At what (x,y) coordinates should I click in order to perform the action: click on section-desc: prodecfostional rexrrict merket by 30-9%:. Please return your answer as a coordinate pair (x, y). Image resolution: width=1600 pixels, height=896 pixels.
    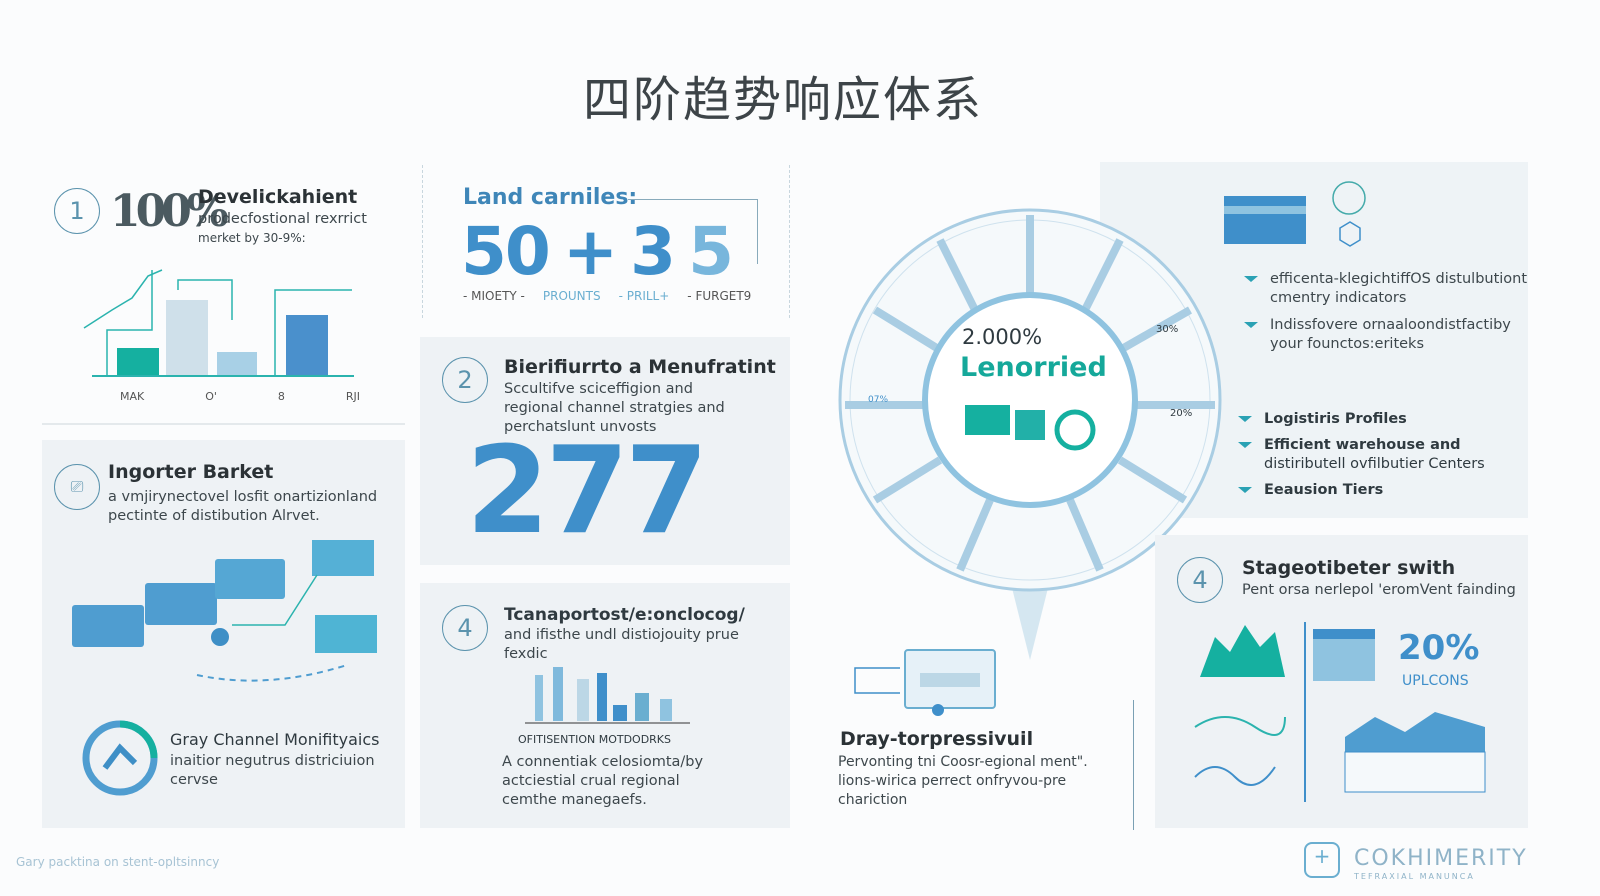
    Looking at the image, I should click on (282, 228).